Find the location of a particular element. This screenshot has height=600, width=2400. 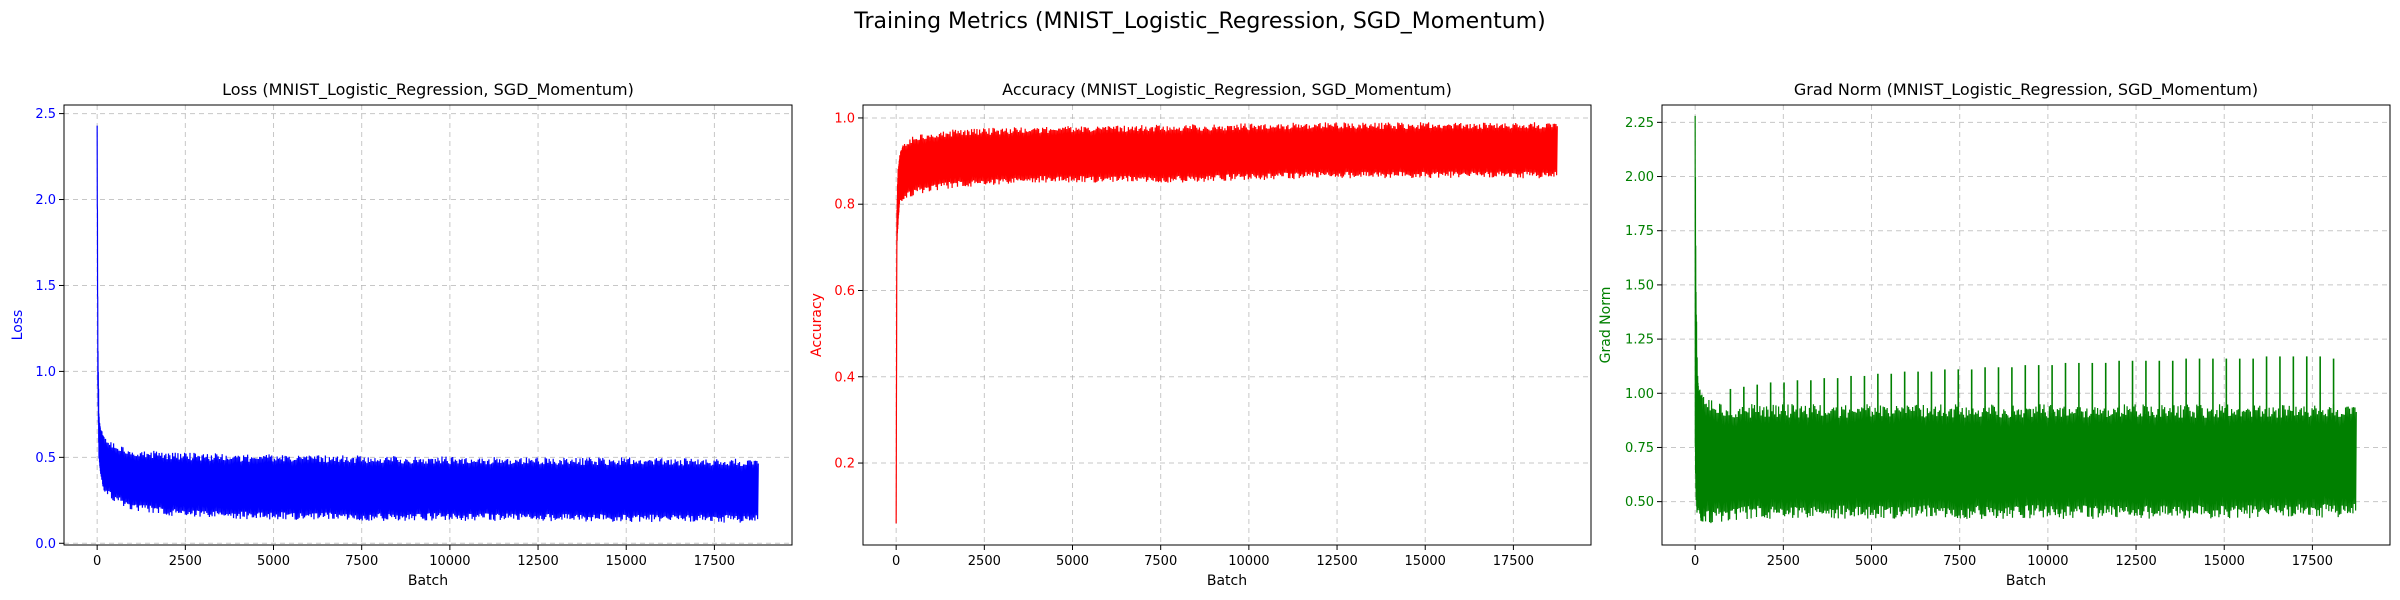

loss-x-tick-label: 5000 is located at coordinates (273, 561).